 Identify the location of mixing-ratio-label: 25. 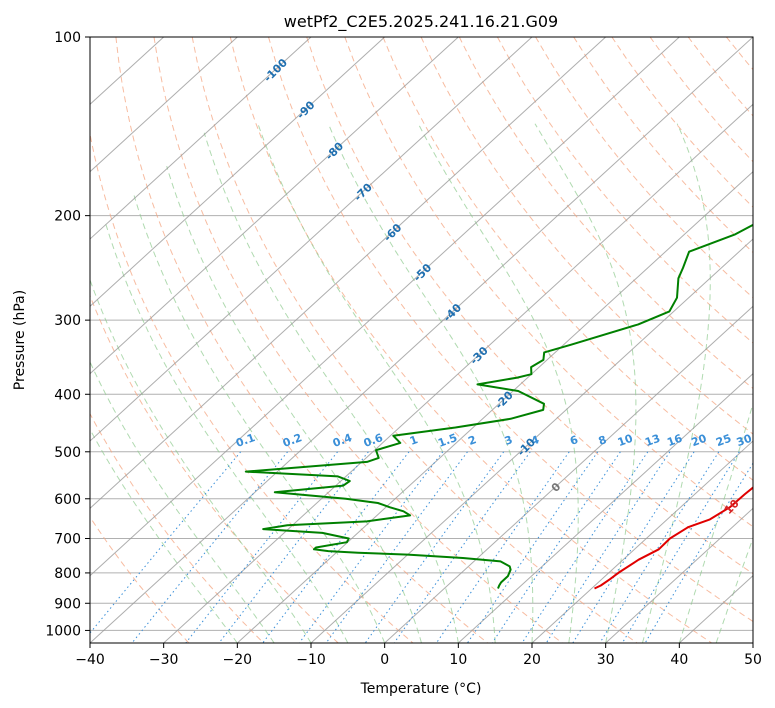
(723, 440).